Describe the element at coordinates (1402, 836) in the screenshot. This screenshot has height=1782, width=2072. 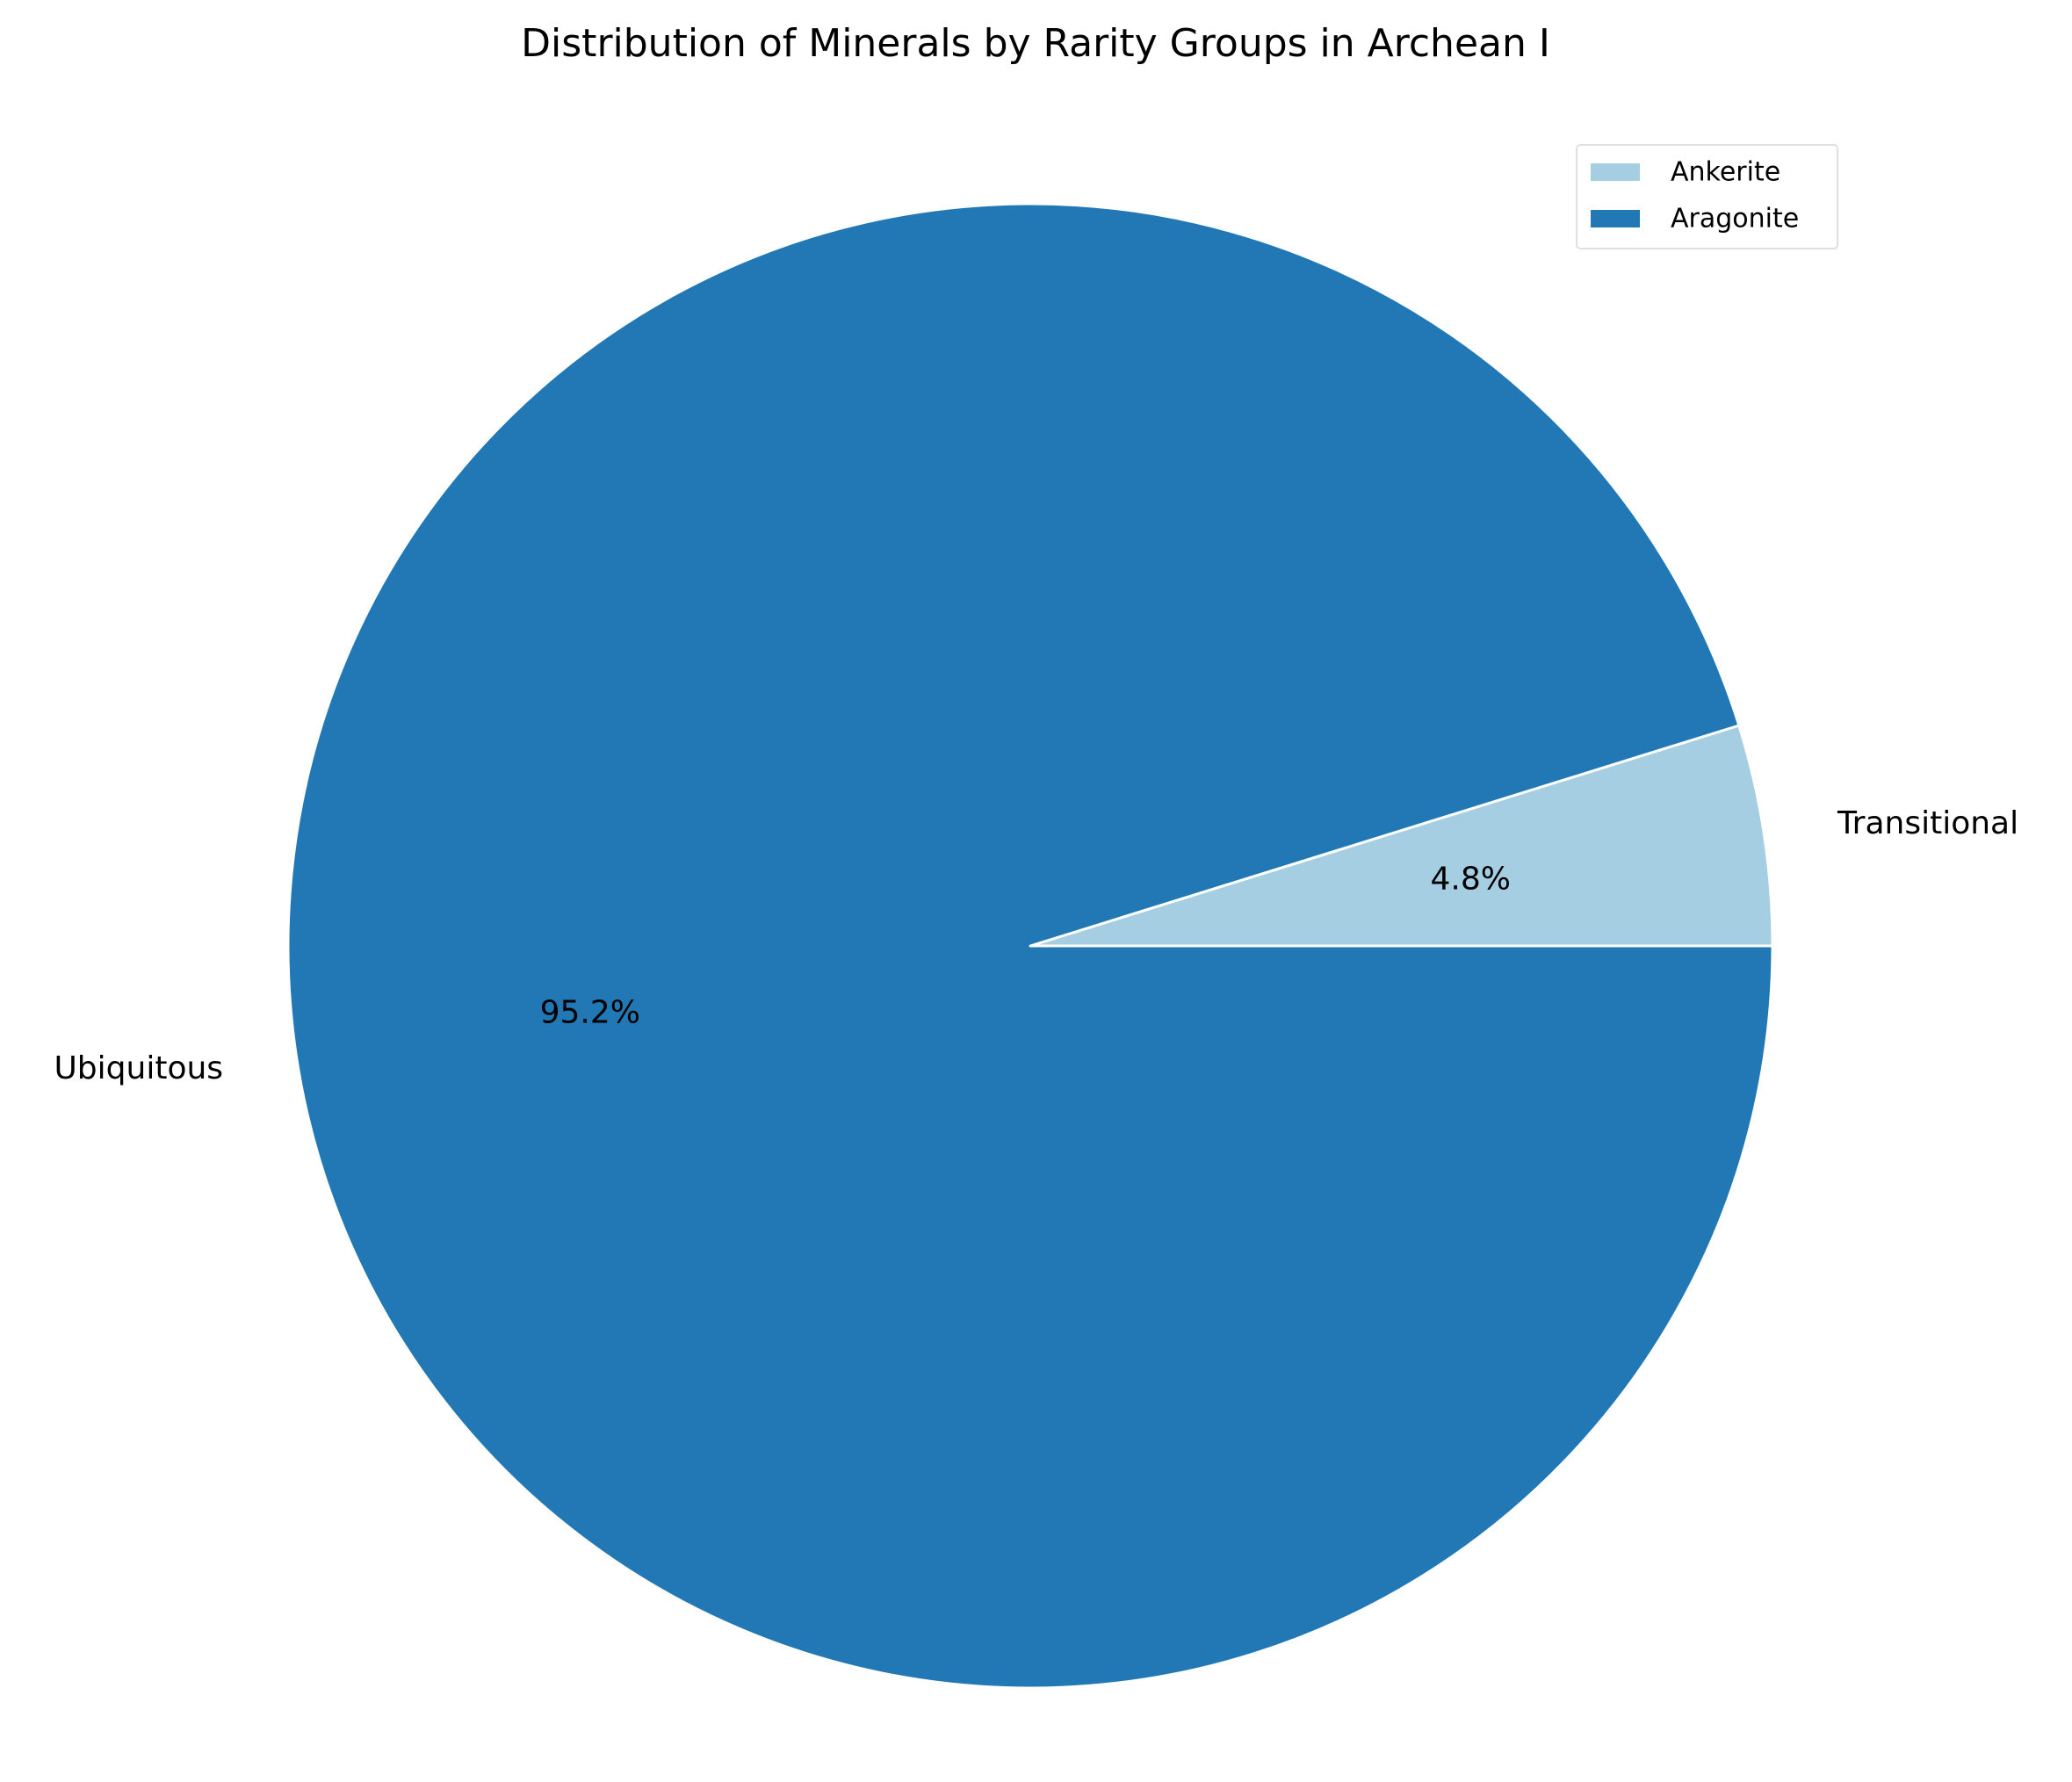
I see `pie-slice-transitional` at that location.